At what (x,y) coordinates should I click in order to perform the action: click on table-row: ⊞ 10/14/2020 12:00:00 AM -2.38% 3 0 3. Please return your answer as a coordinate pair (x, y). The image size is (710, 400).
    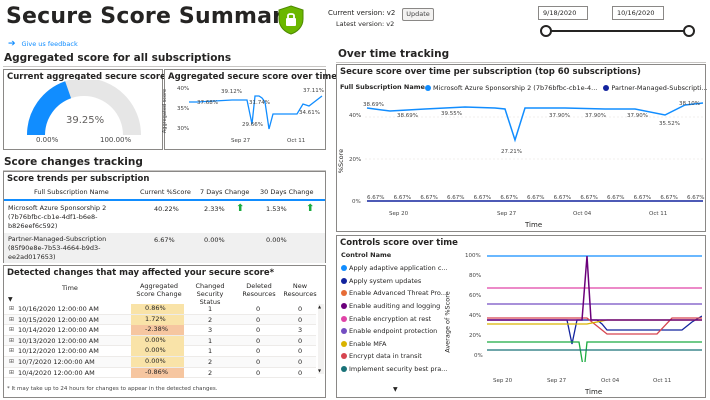
    Looking at the image, I should click on (160, 330).